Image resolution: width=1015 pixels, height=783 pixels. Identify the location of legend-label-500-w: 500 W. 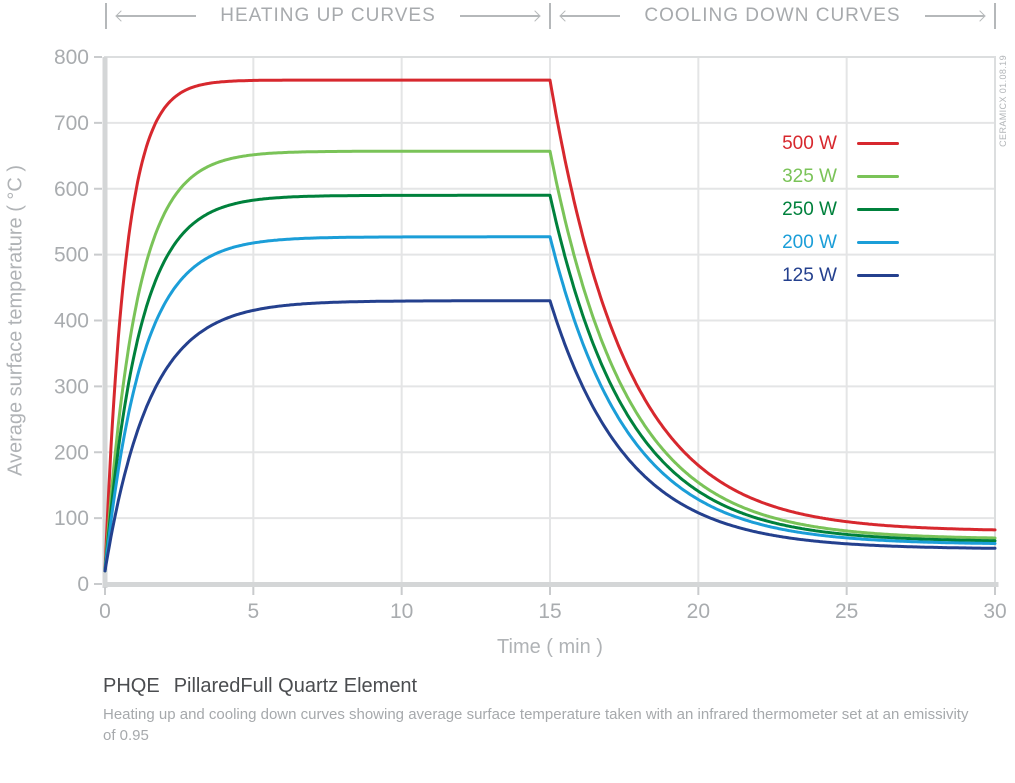
(809, 143).